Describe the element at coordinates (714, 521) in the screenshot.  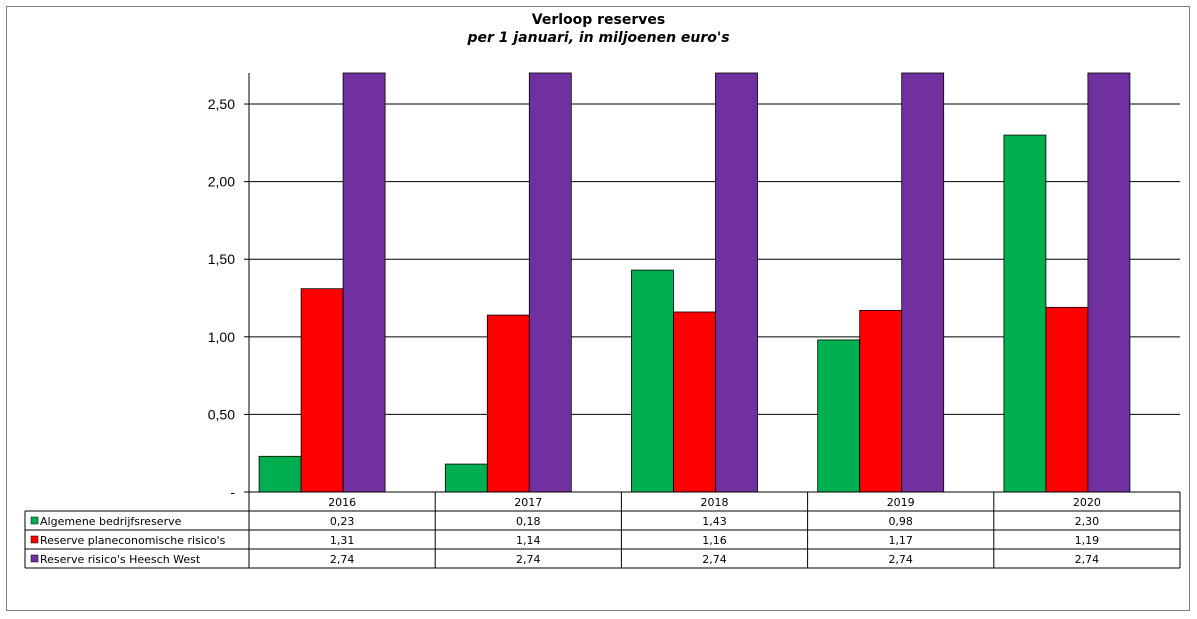
I see `data-label: 1,43` at that location.